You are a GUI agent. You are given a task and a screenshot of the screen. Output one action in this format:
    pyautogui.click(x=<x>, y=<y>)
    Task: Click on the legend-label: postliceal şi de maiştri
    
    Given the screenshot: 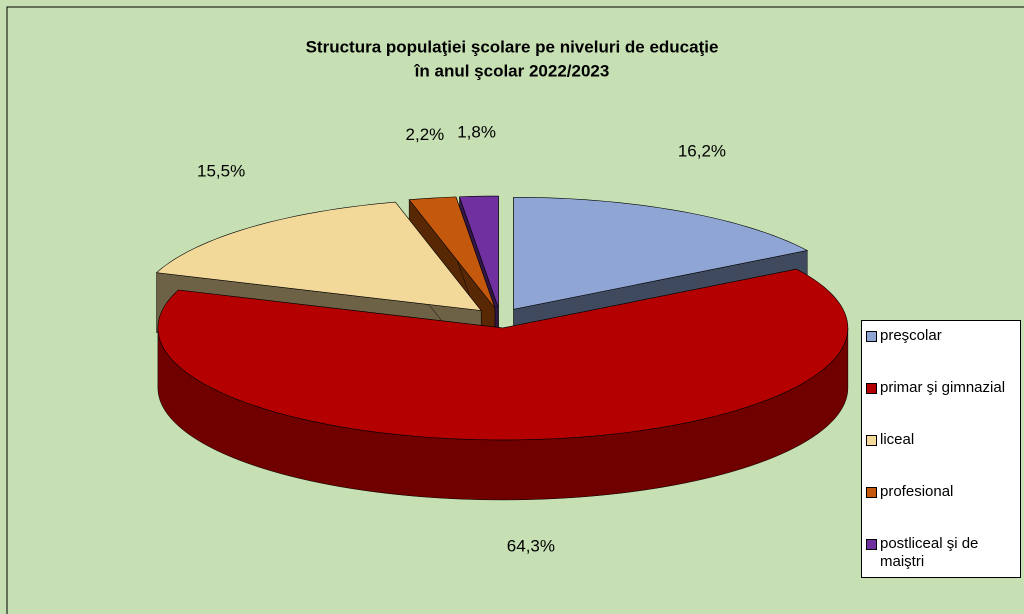 What is the action you would take?
    pyautogui.click(x=929, y=552)
    